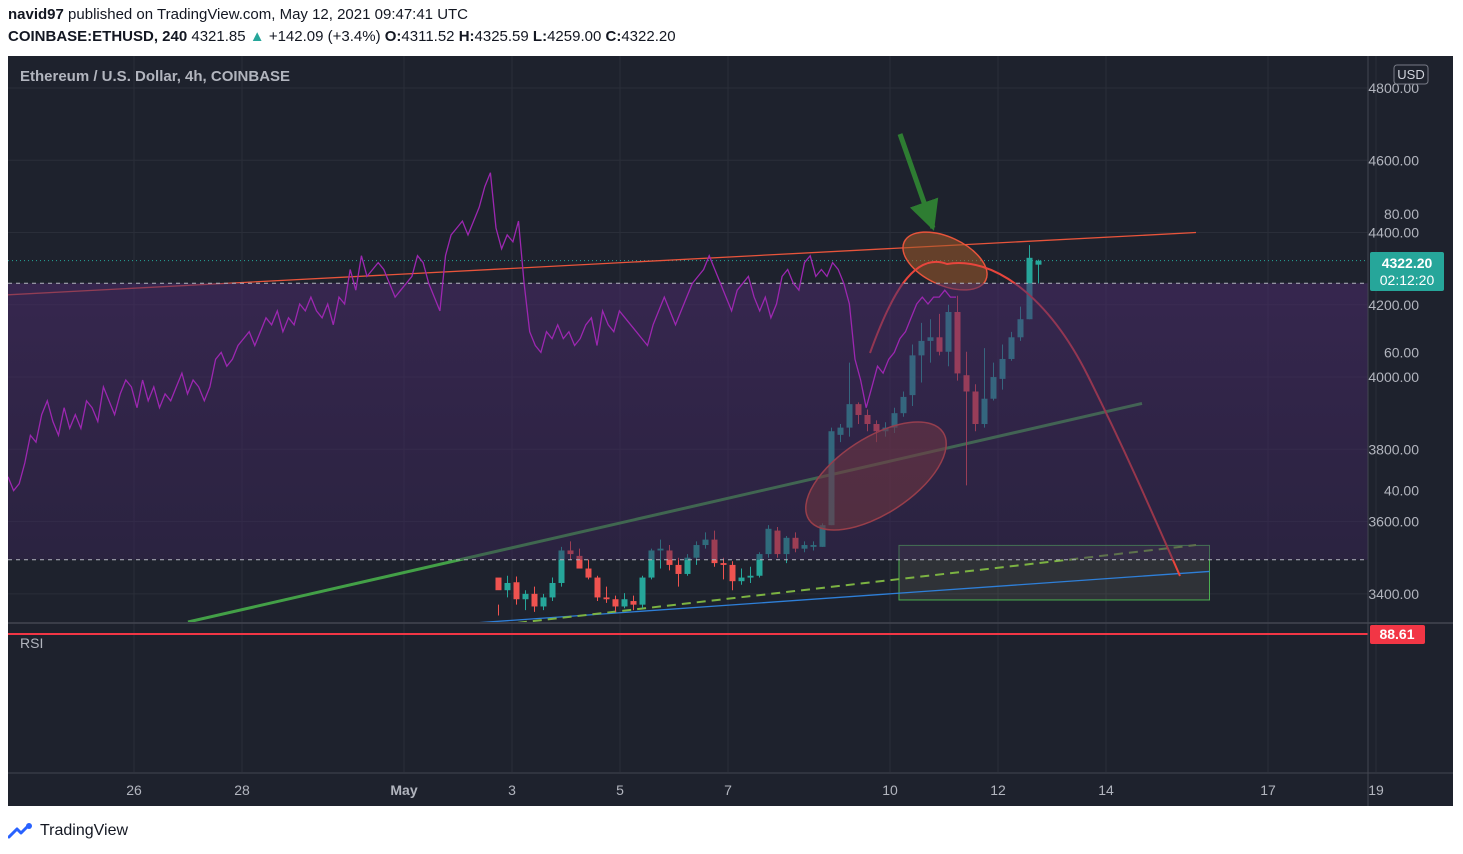 The height and width of the screenshot is (854, 1463). I want to click on footer-brand: TradingView, so click(68, 831).